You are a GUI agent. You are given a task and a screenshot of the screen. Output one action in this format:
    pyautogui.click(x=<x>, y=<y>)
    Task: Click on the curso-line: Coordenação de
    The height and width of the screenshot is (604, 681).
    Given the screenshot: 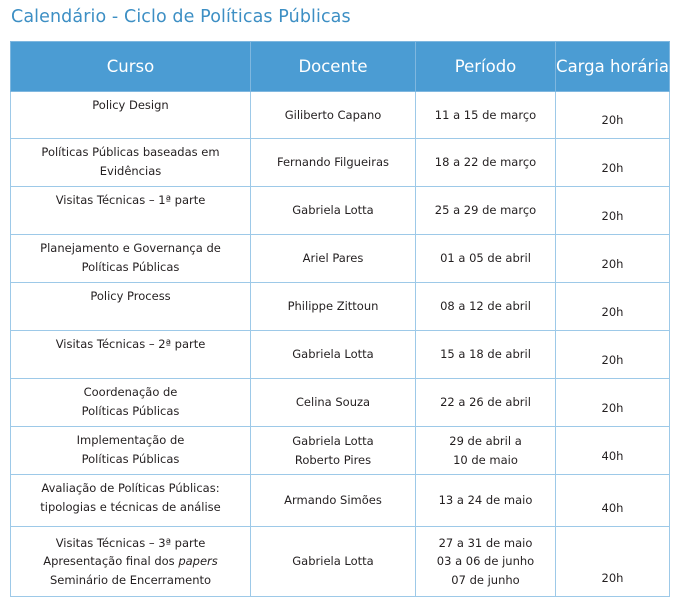 What is the action you would take?
    pyautogui.click(x=130, y=392)
    